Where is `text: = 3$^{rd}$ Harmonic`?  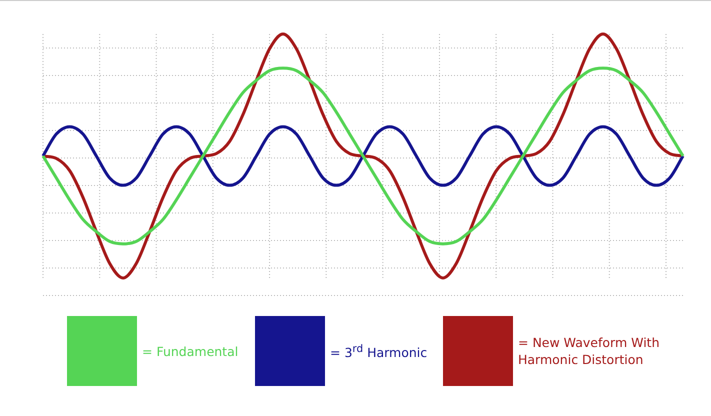 text: = 3$^{rd}$ Harmonic is located at coordinates (379, 352).